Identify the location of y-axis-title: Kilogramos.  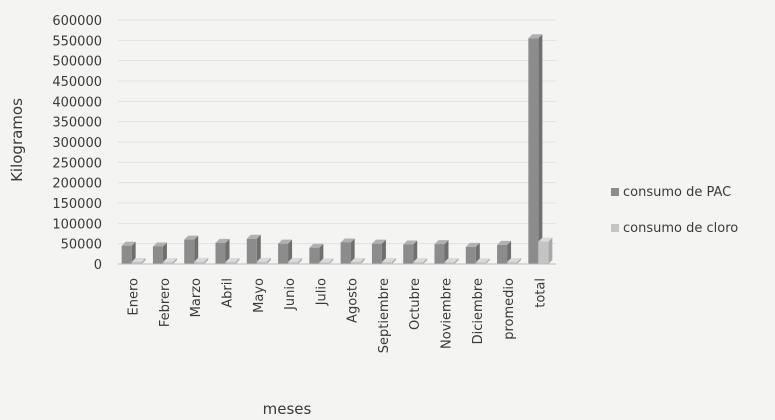
(17, 140).